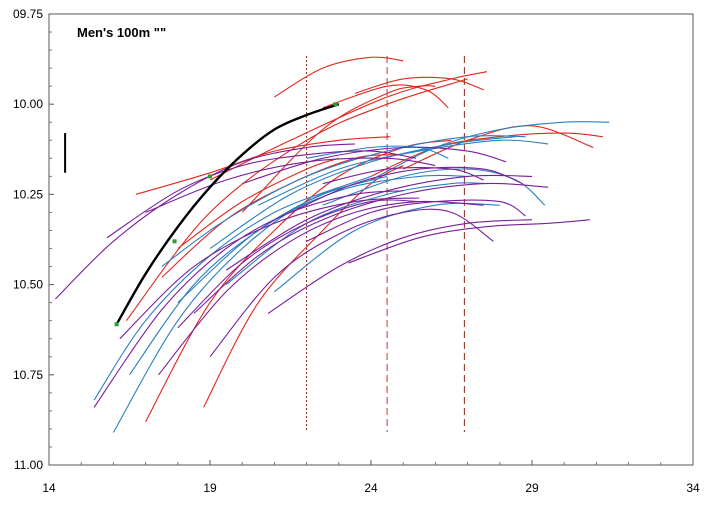  What do you see at coordinates (49, 488) in the screenshot?
I see `x-tick-label-1: 14` at bounding box center [49, 488].